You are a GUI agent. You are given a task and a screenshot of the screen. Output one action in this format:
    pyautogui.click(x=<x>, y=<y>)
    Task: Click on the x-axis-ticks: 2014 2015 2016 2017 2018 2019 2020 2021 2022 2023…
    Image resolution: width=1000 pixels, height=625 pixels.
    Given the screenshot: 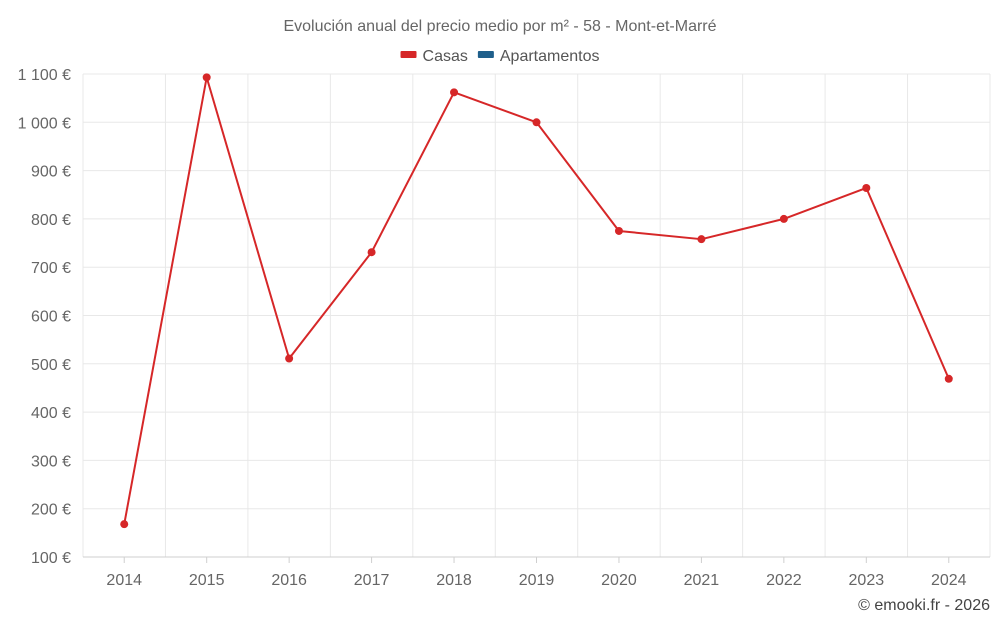 What is the action you would take?
    pyautogui.click(x=536, y=573)
    